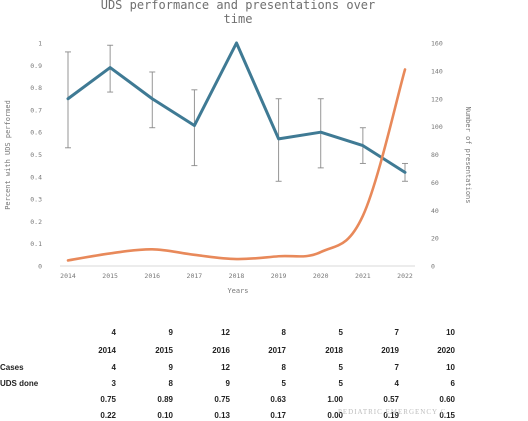  I want to click on x-tick-label: 2017, so click(195, 276).